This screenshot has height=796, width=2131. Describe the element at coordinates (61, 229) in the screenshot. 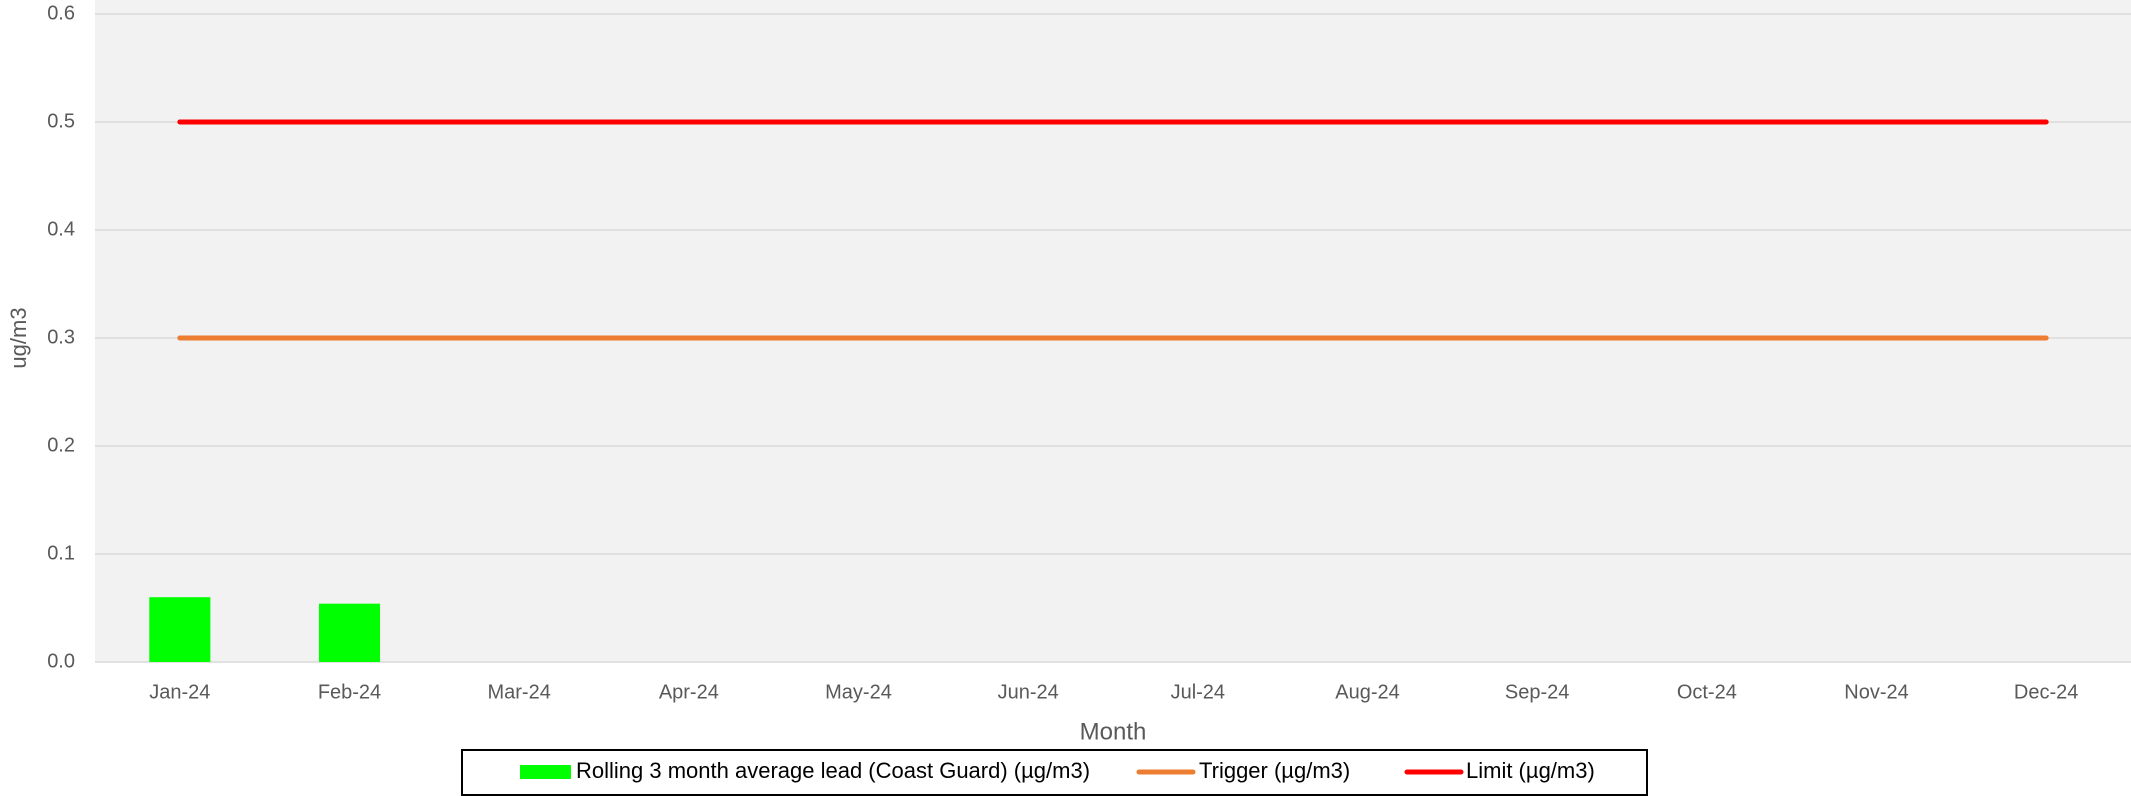

I see `y-tick-label: 0.4` at that location.